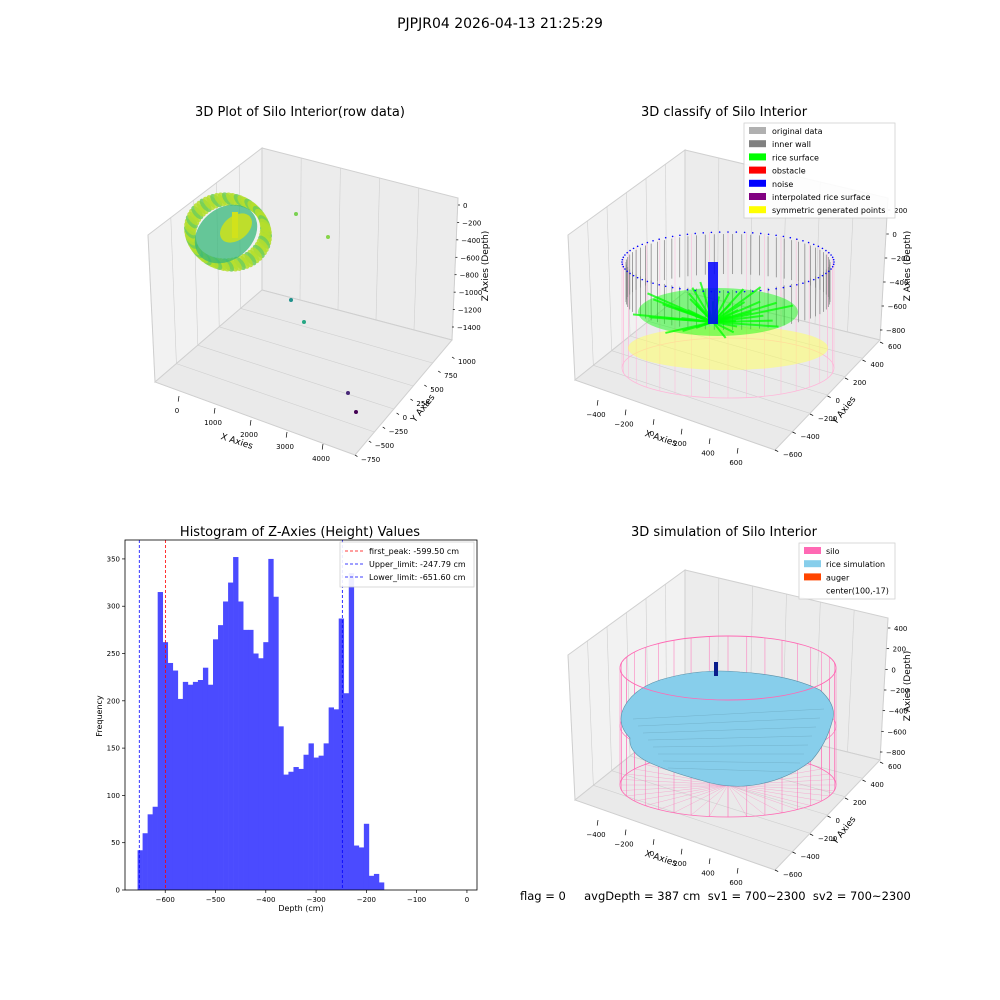 Image resolution: width=1000 pixels, height=1000 pixels. I want to click on simulation-legend-label: silo, so click(833, 551).